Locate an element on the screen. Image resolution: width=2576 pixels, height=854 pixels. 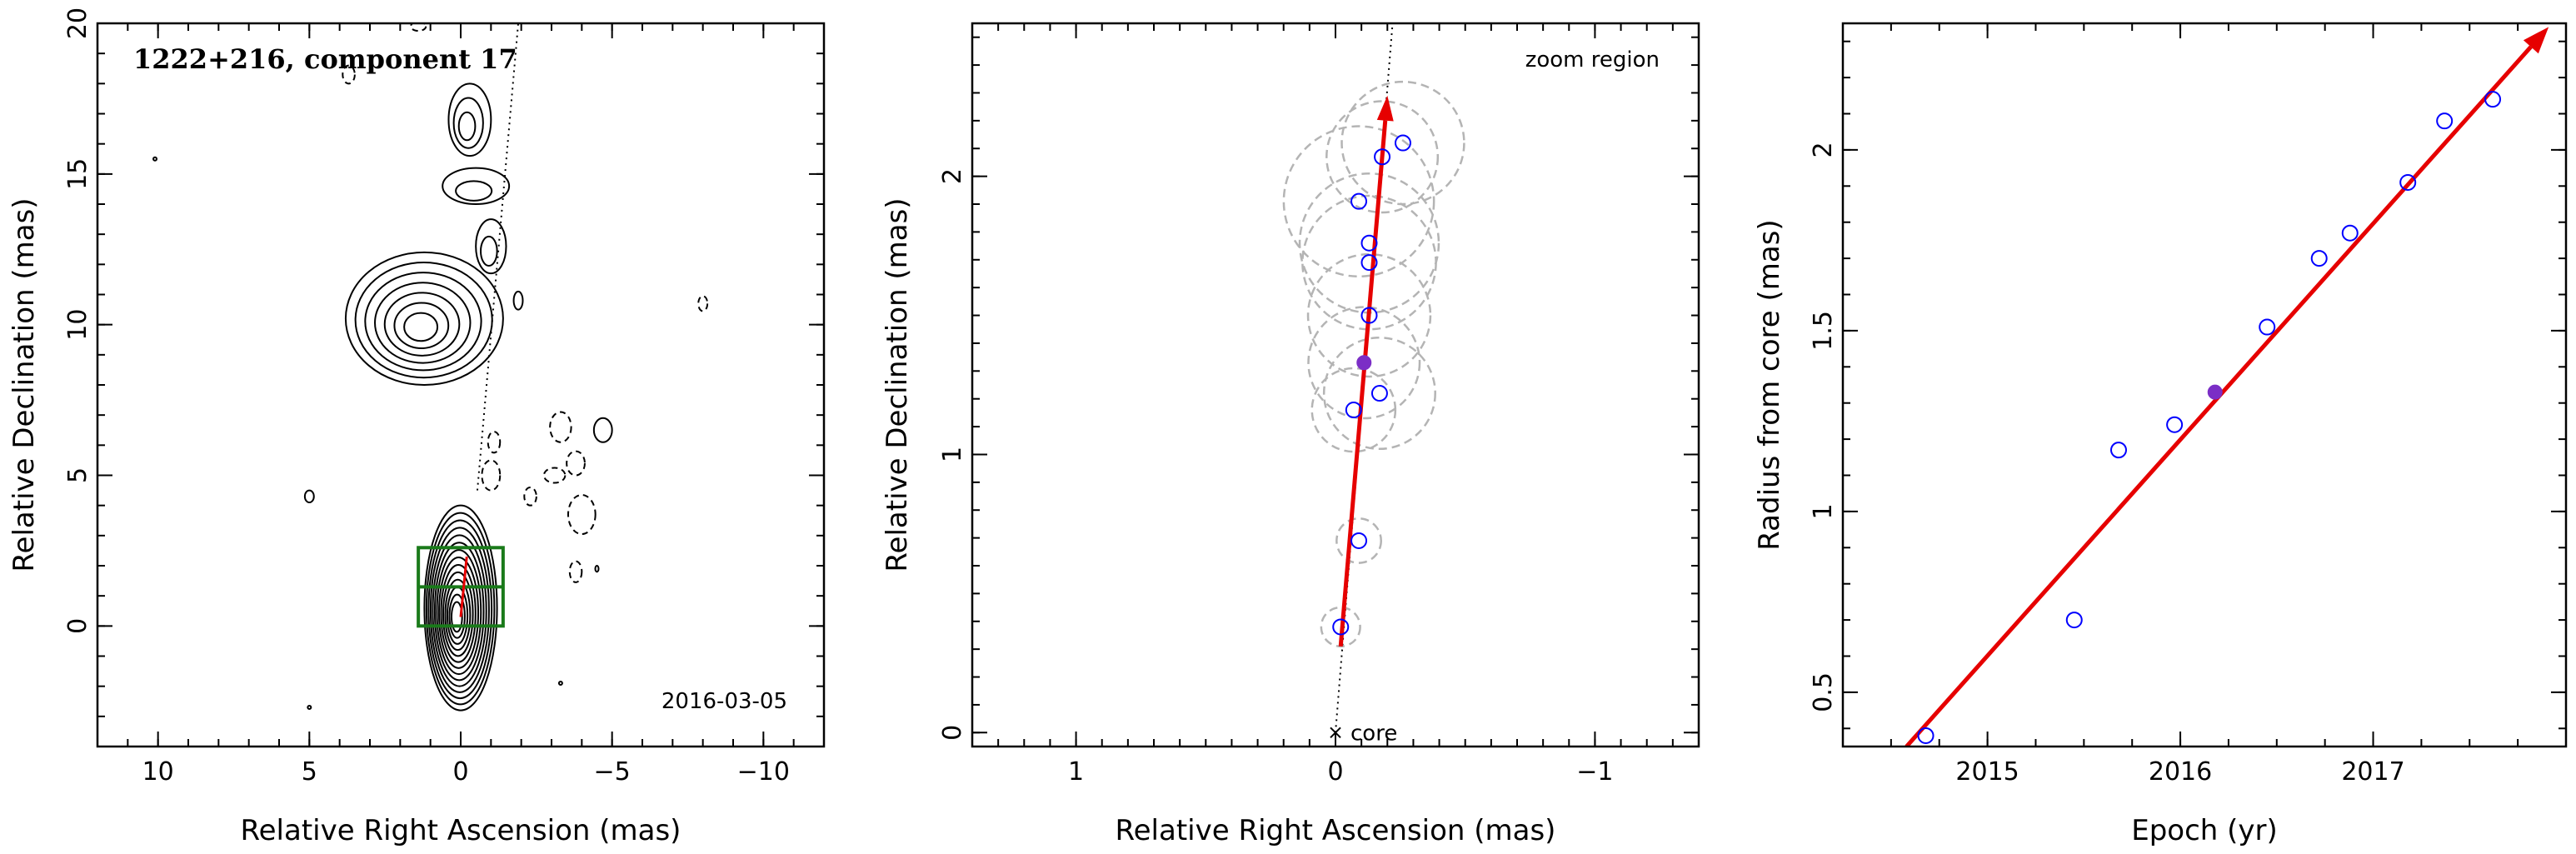
zoom-region-annotation: zoom region is located at coordinates (1592, 59).